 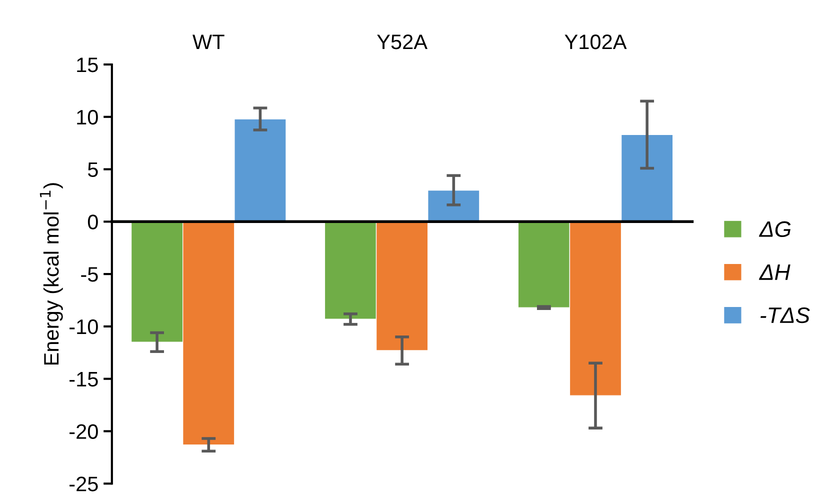 What do you see at coordinates (84, 484) in the screenshot?
I see `y-tick-label: -25` at bounding box center [84, 484].